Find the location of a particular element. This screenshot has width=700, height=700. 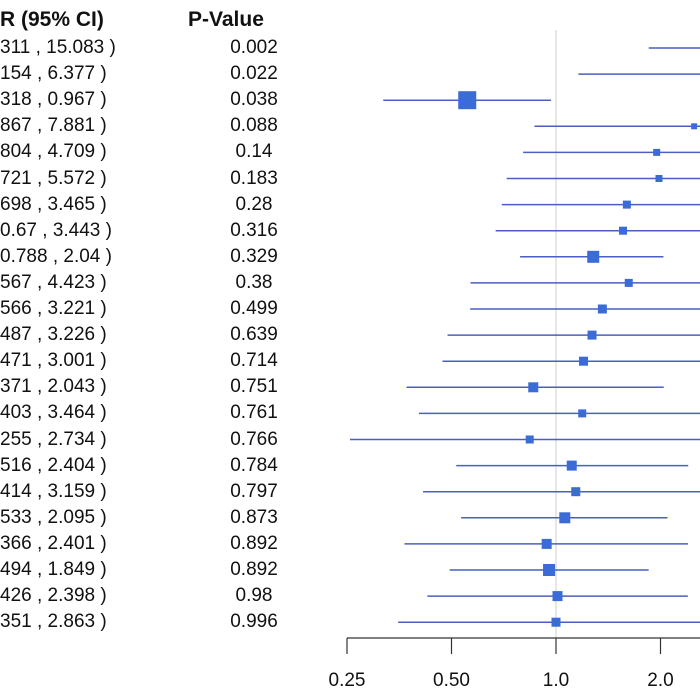

p-value-text: 0.714 is located at coordinates (254, 361).